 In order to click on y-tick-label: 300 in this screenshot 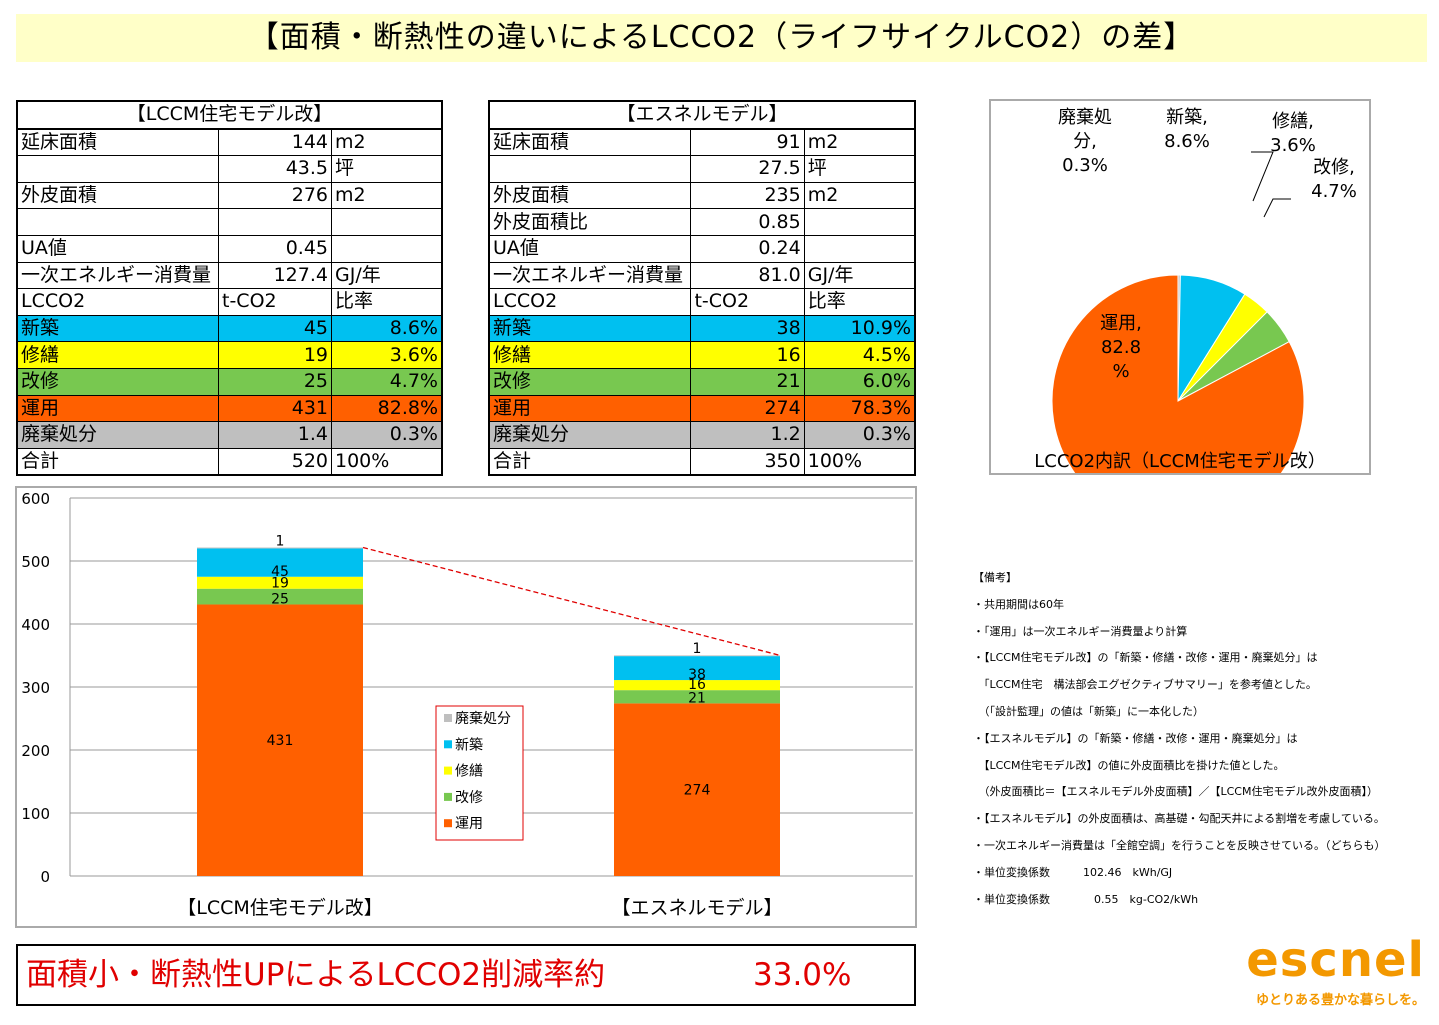, I will do `click(35, 688)`.